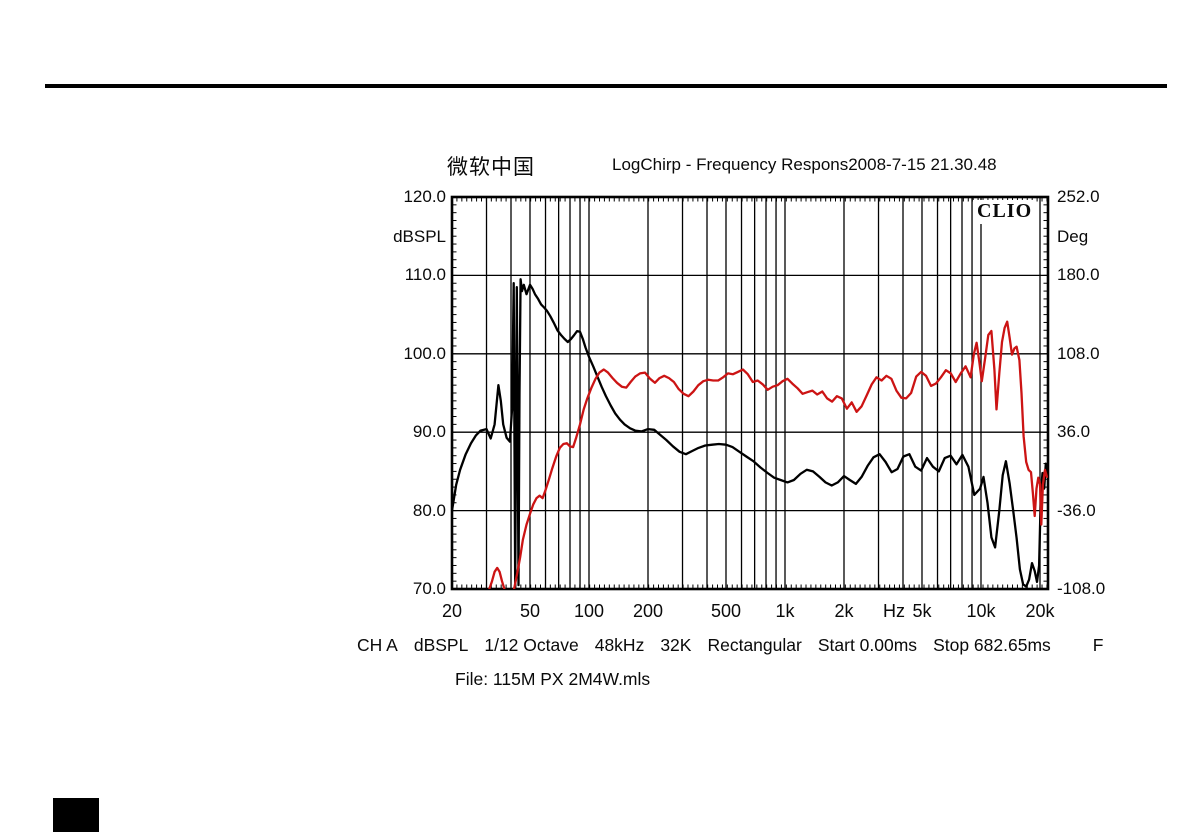  I want to click on clio-logo: CLIO, so click(1005, 212).